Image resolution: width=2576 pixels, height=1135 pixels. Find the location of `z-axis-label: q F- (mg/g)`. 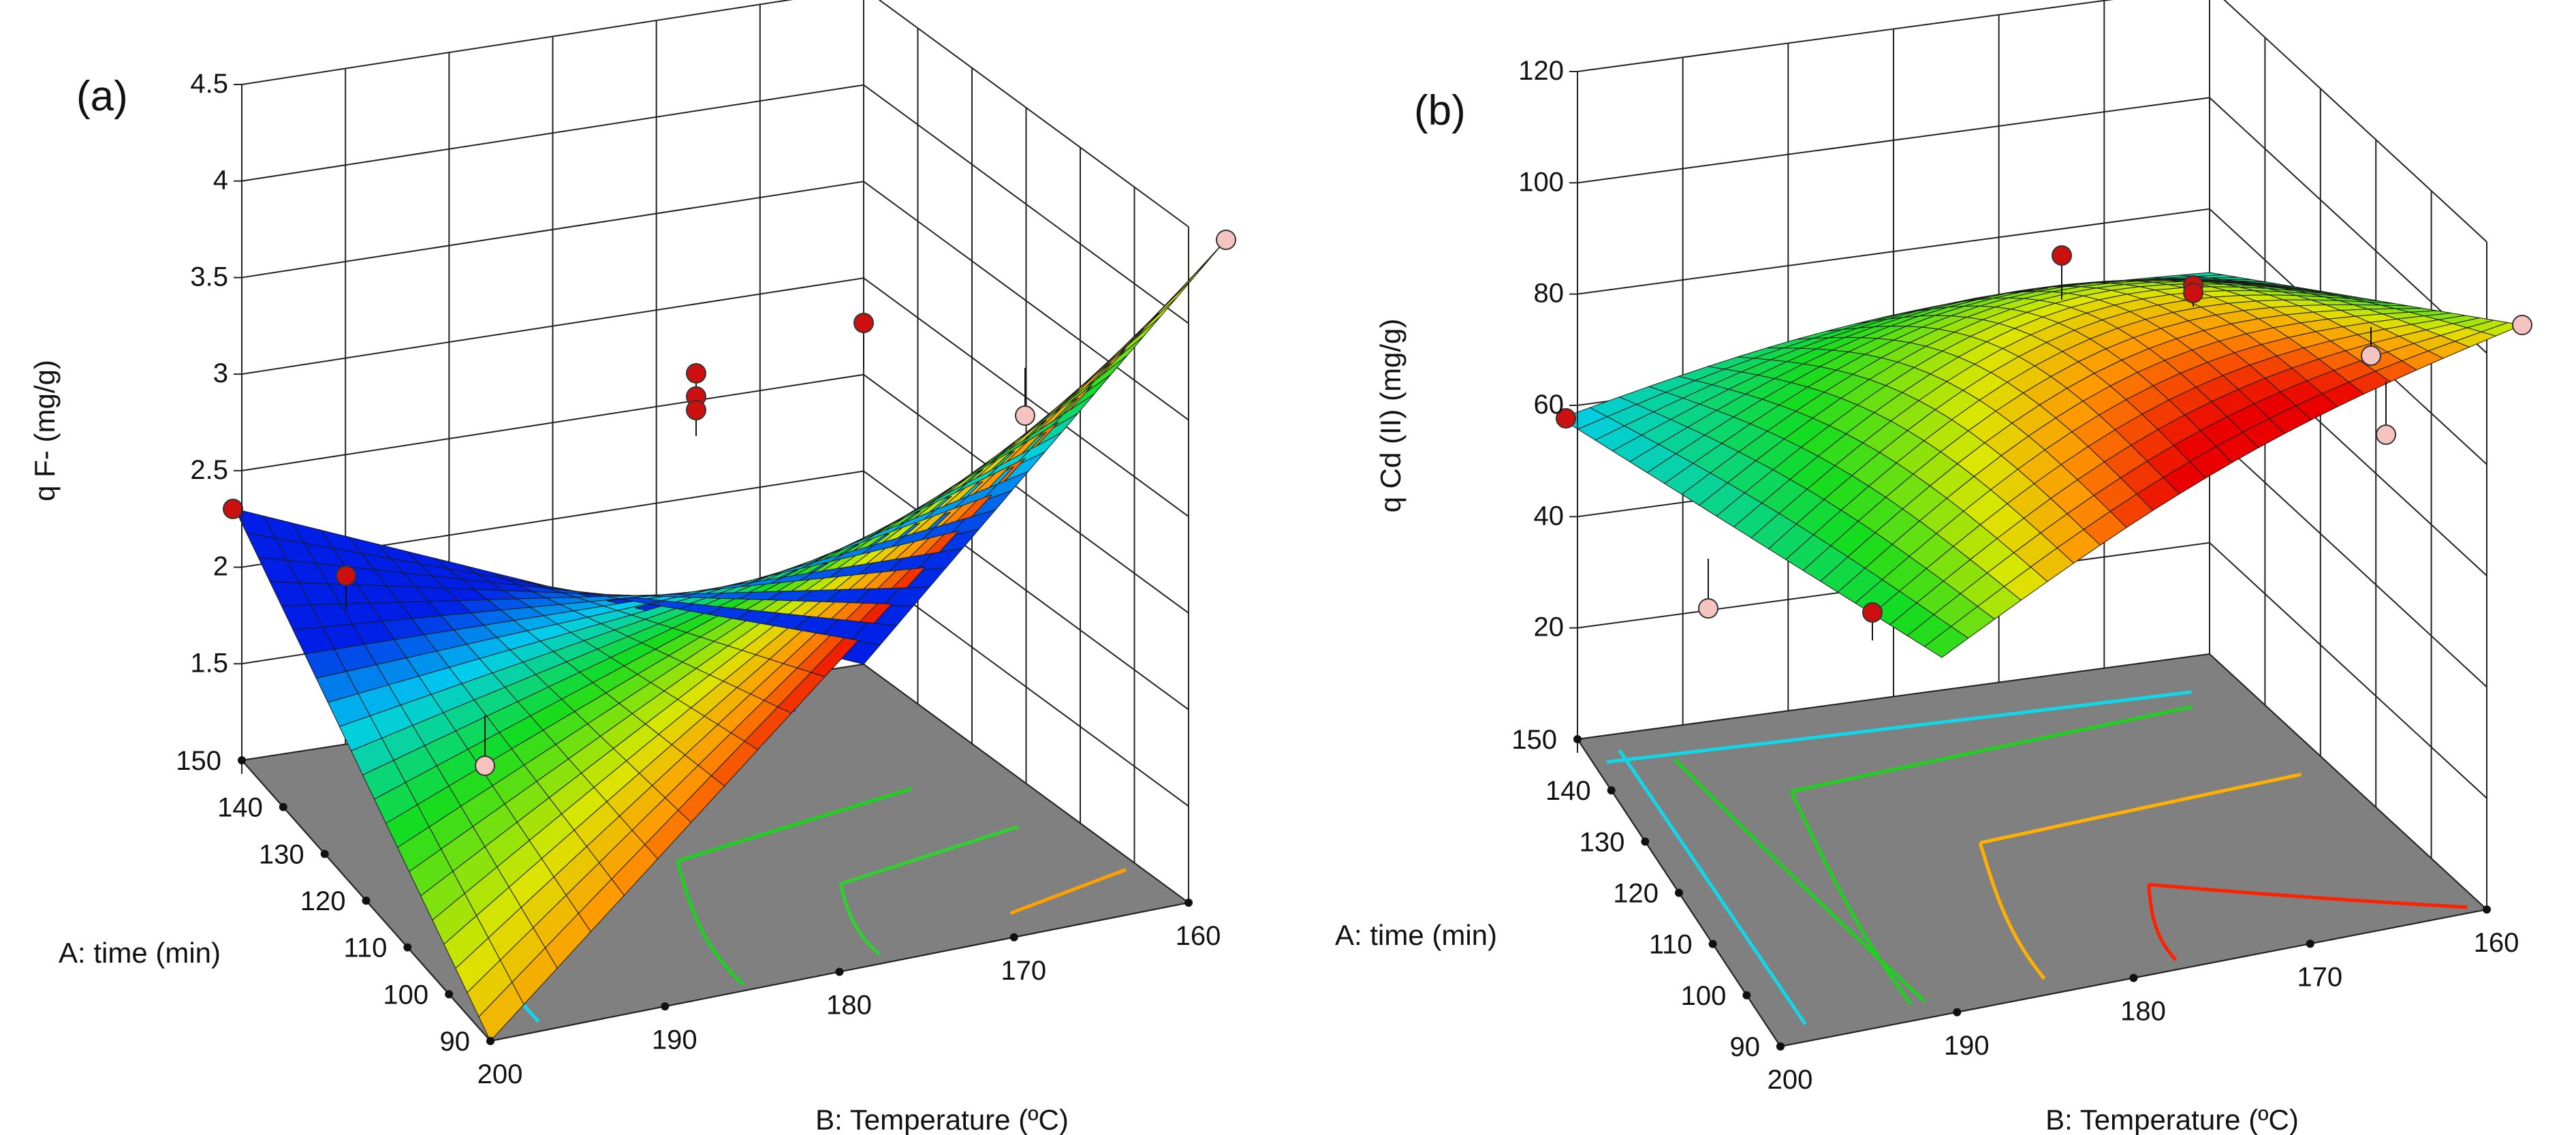

z-axis-label: q F- (mg/g) is located at coordinates (45, 430).